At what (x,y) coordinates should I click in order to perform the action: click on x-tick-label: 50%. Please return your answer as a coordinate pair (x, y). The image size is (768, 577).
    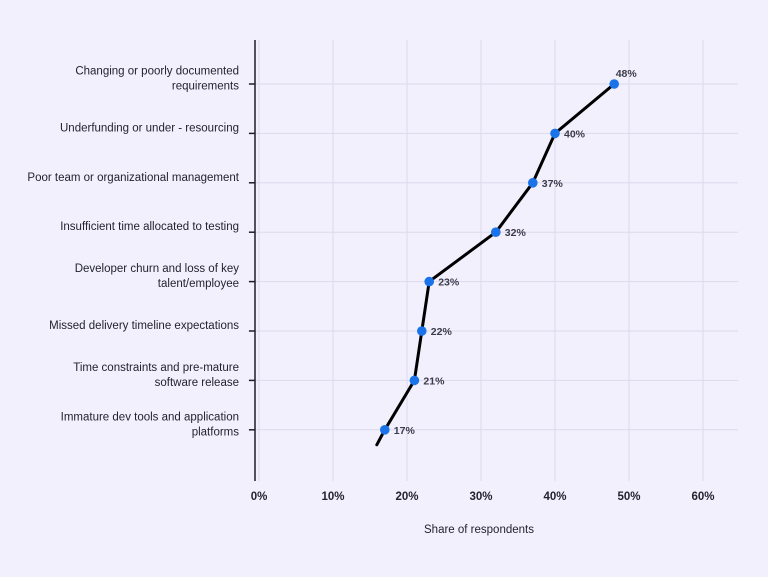
    Looking at the image, I should click on (628, 497).